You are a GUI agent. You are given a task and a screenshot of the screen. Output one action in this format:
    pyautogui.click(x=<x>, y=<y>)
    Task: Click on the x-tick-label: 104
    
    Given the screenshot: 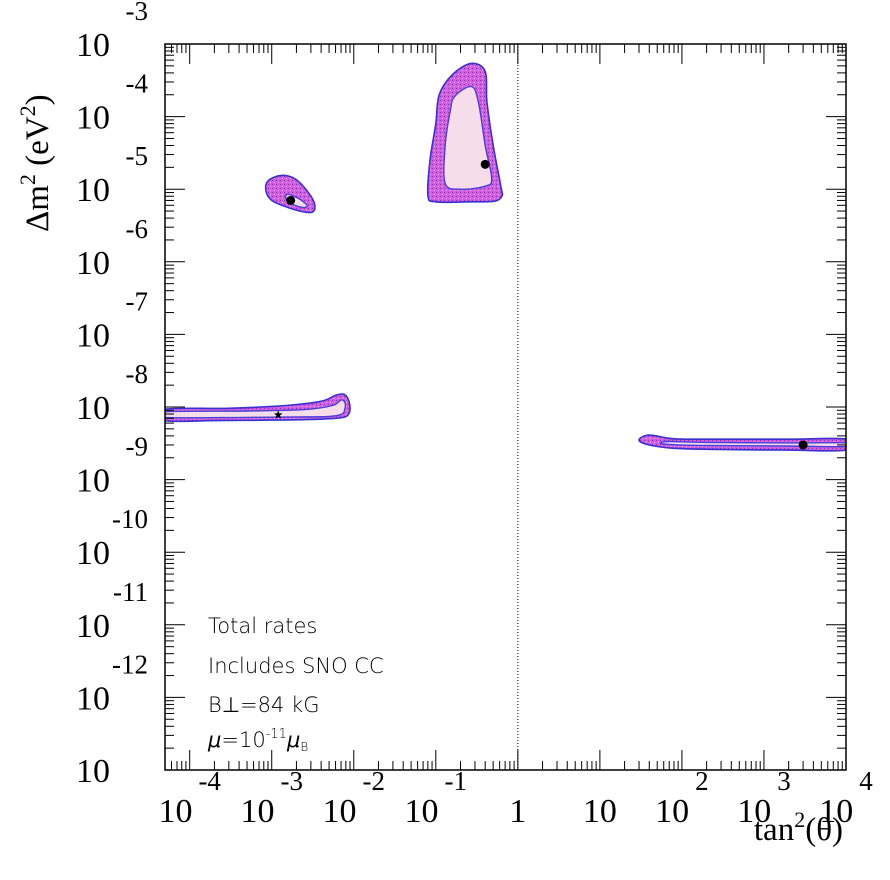 What is the action you would take?
    pyautogui.click(x=846, y=798)
    